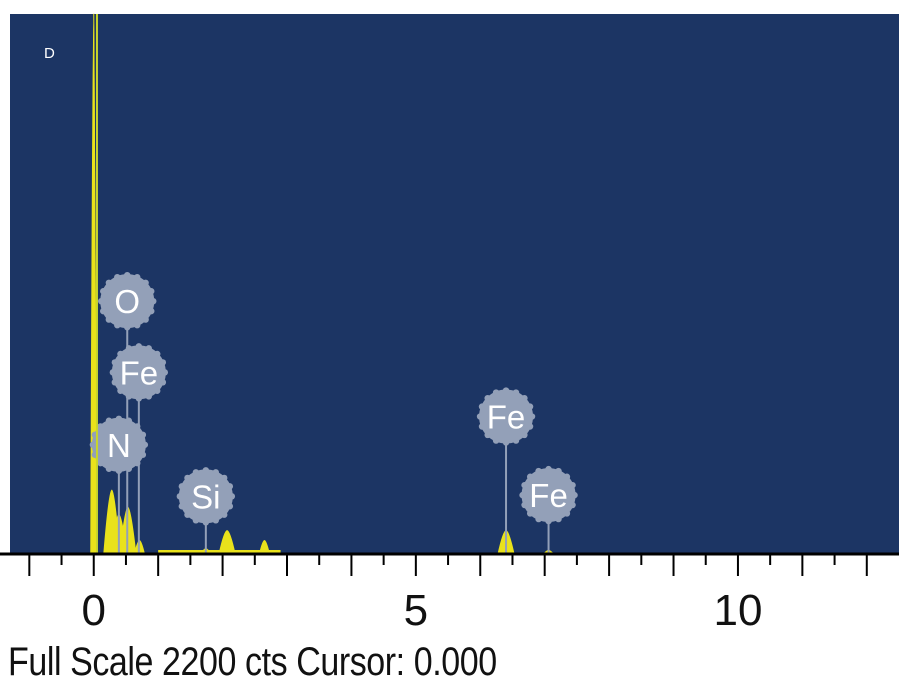 This screenshot has width=899, height=690. I want to click on x-tick-label: 10, so click(737, 610).